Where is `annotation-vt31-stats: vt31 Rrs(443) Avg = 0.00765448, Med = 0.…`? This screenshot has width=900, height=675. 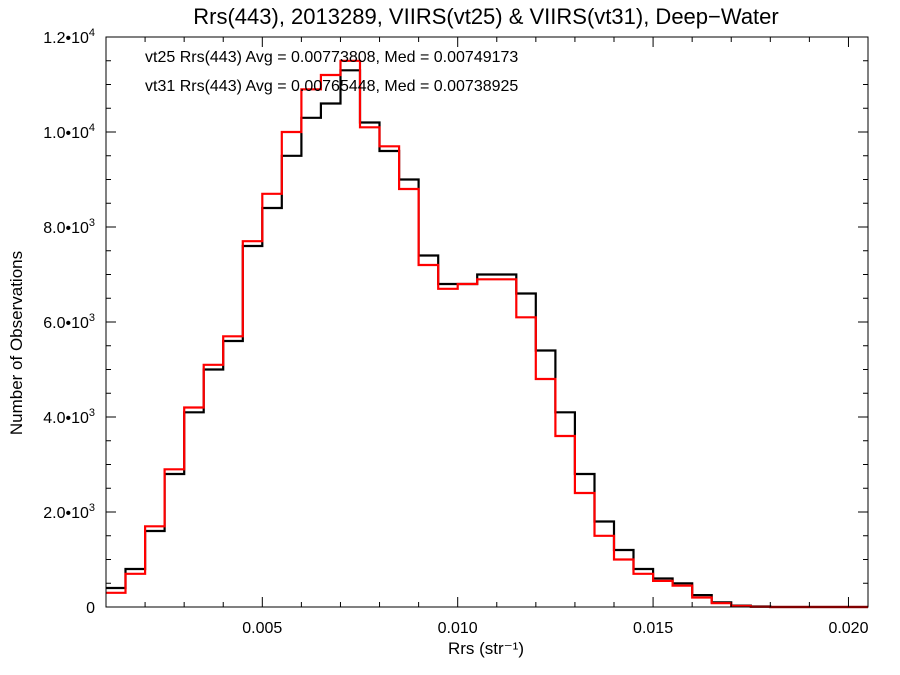
annotation-vt31-stats: vt31 Rrs(443) Avg = 0.00765448, Med = 0.… is located at coordinates (331, 86).